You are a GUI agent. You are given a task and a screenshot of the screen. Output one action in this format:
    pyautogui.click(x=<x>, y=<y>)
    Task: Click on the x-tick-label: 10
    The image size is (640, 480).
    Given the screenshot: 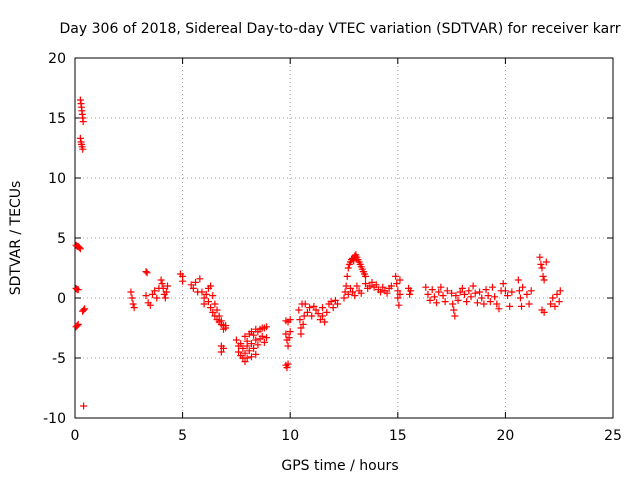 What is the action you would take?
    pyautogui.click(x=290, y=436)
    